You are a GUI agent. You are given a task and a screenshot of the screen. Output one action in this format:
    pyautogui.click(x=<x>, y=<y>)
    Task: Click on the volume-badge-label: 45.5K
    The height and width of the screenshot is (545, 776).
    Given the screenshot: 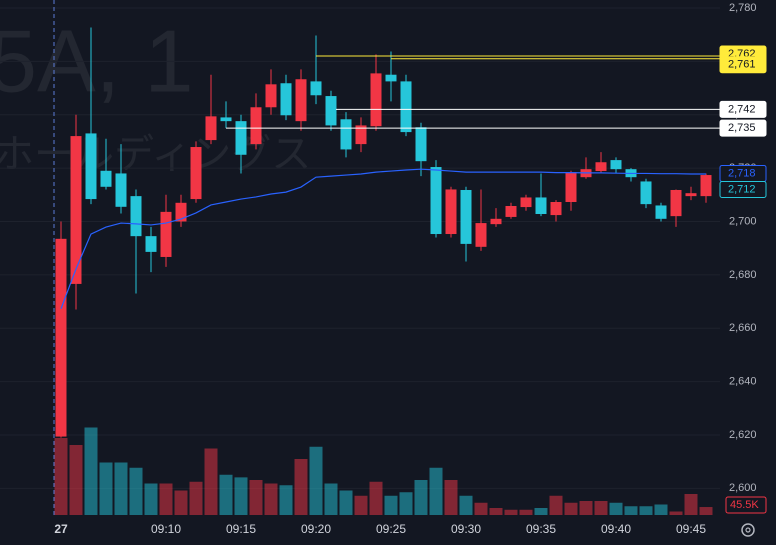 What is the action you would take?
    pyautogui.click(x=744, y=505)
    